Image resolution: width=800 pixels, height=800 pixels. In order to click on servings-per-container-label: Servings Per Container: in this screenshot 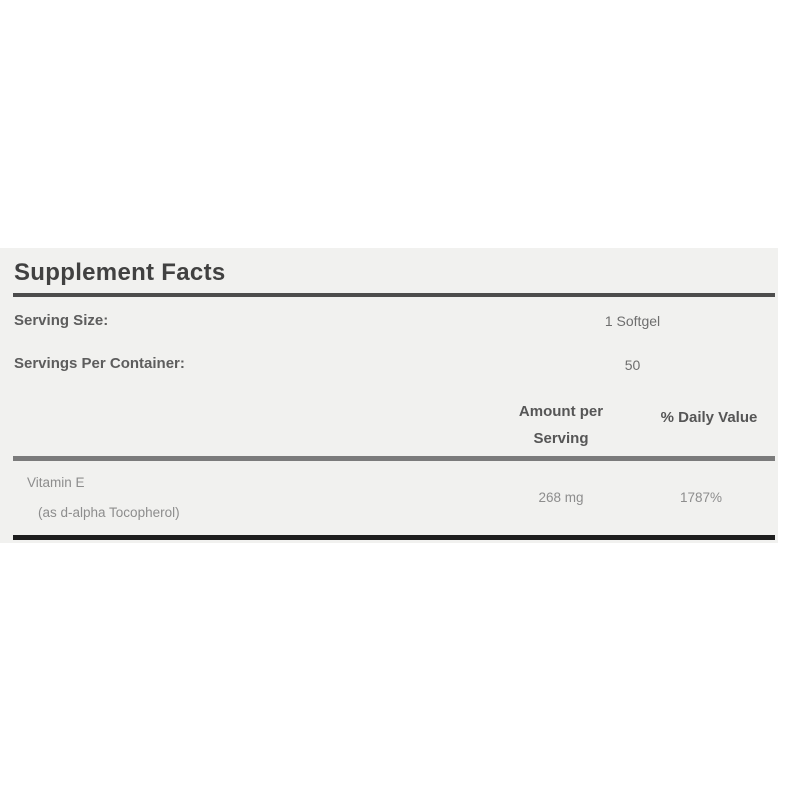, I will do `click(99, 363)`.